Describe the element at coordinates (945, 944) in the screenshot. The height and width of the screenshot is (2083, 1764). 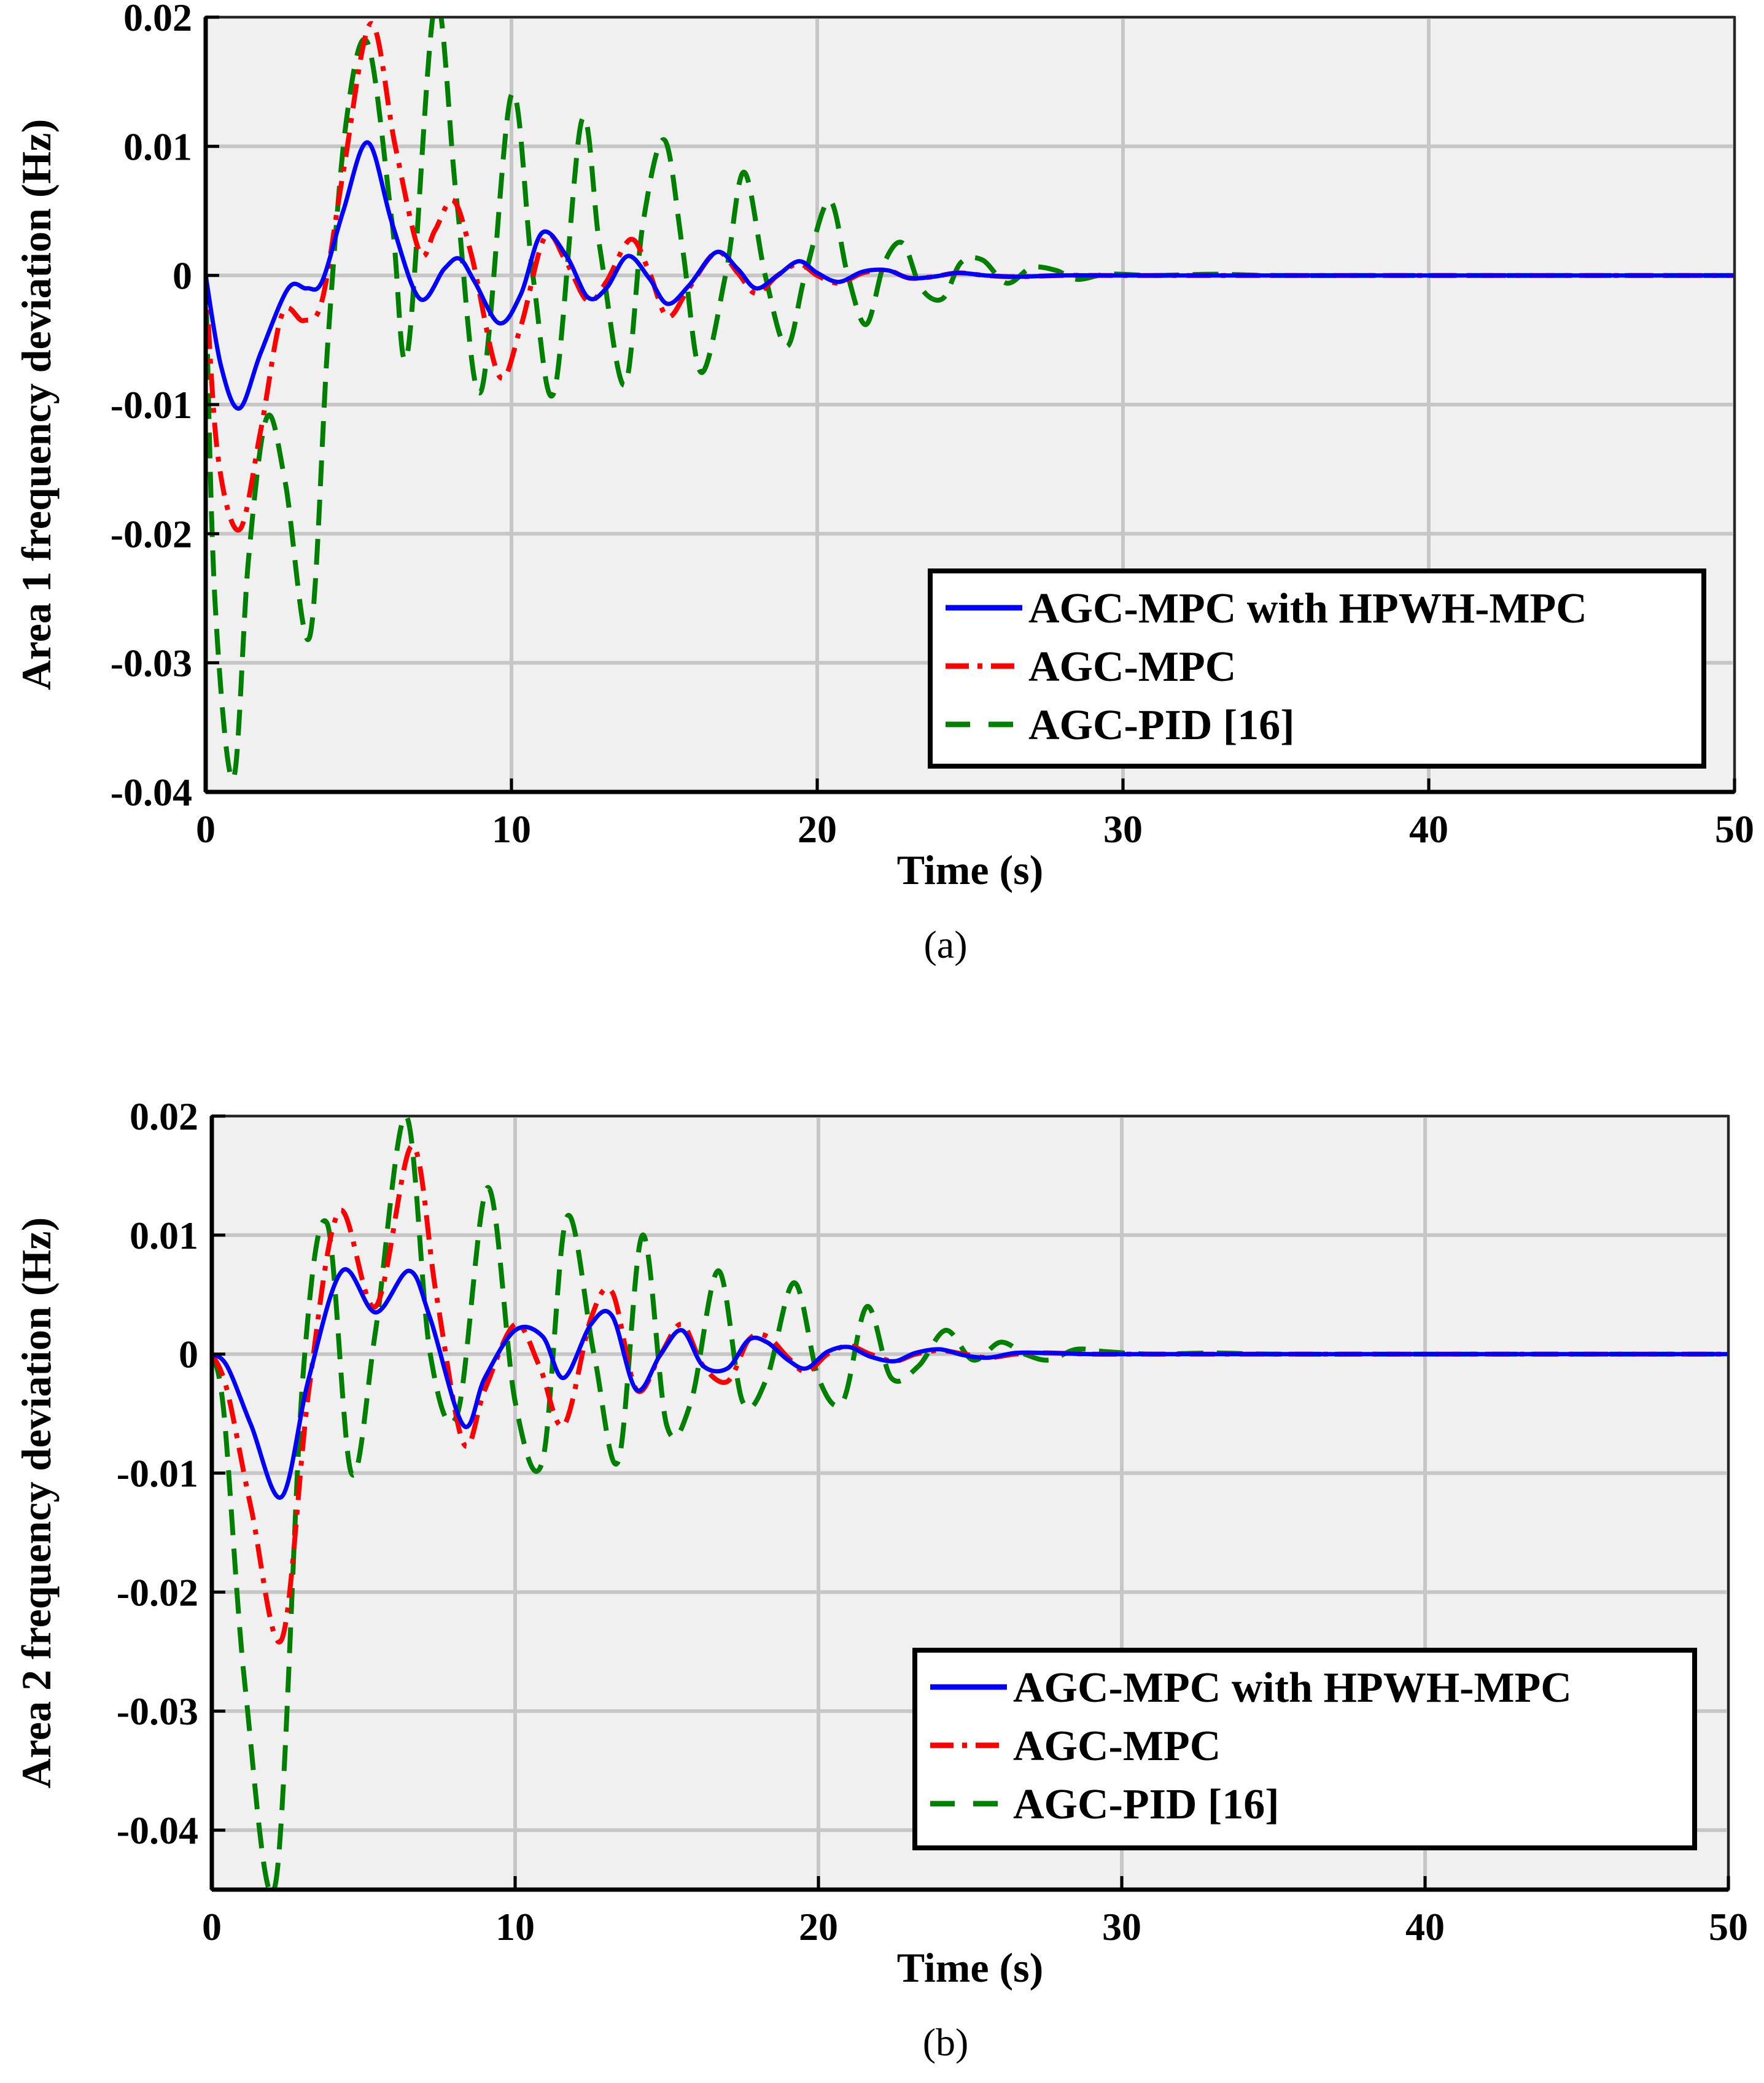
I see `figure-caption: (a)` at that location.